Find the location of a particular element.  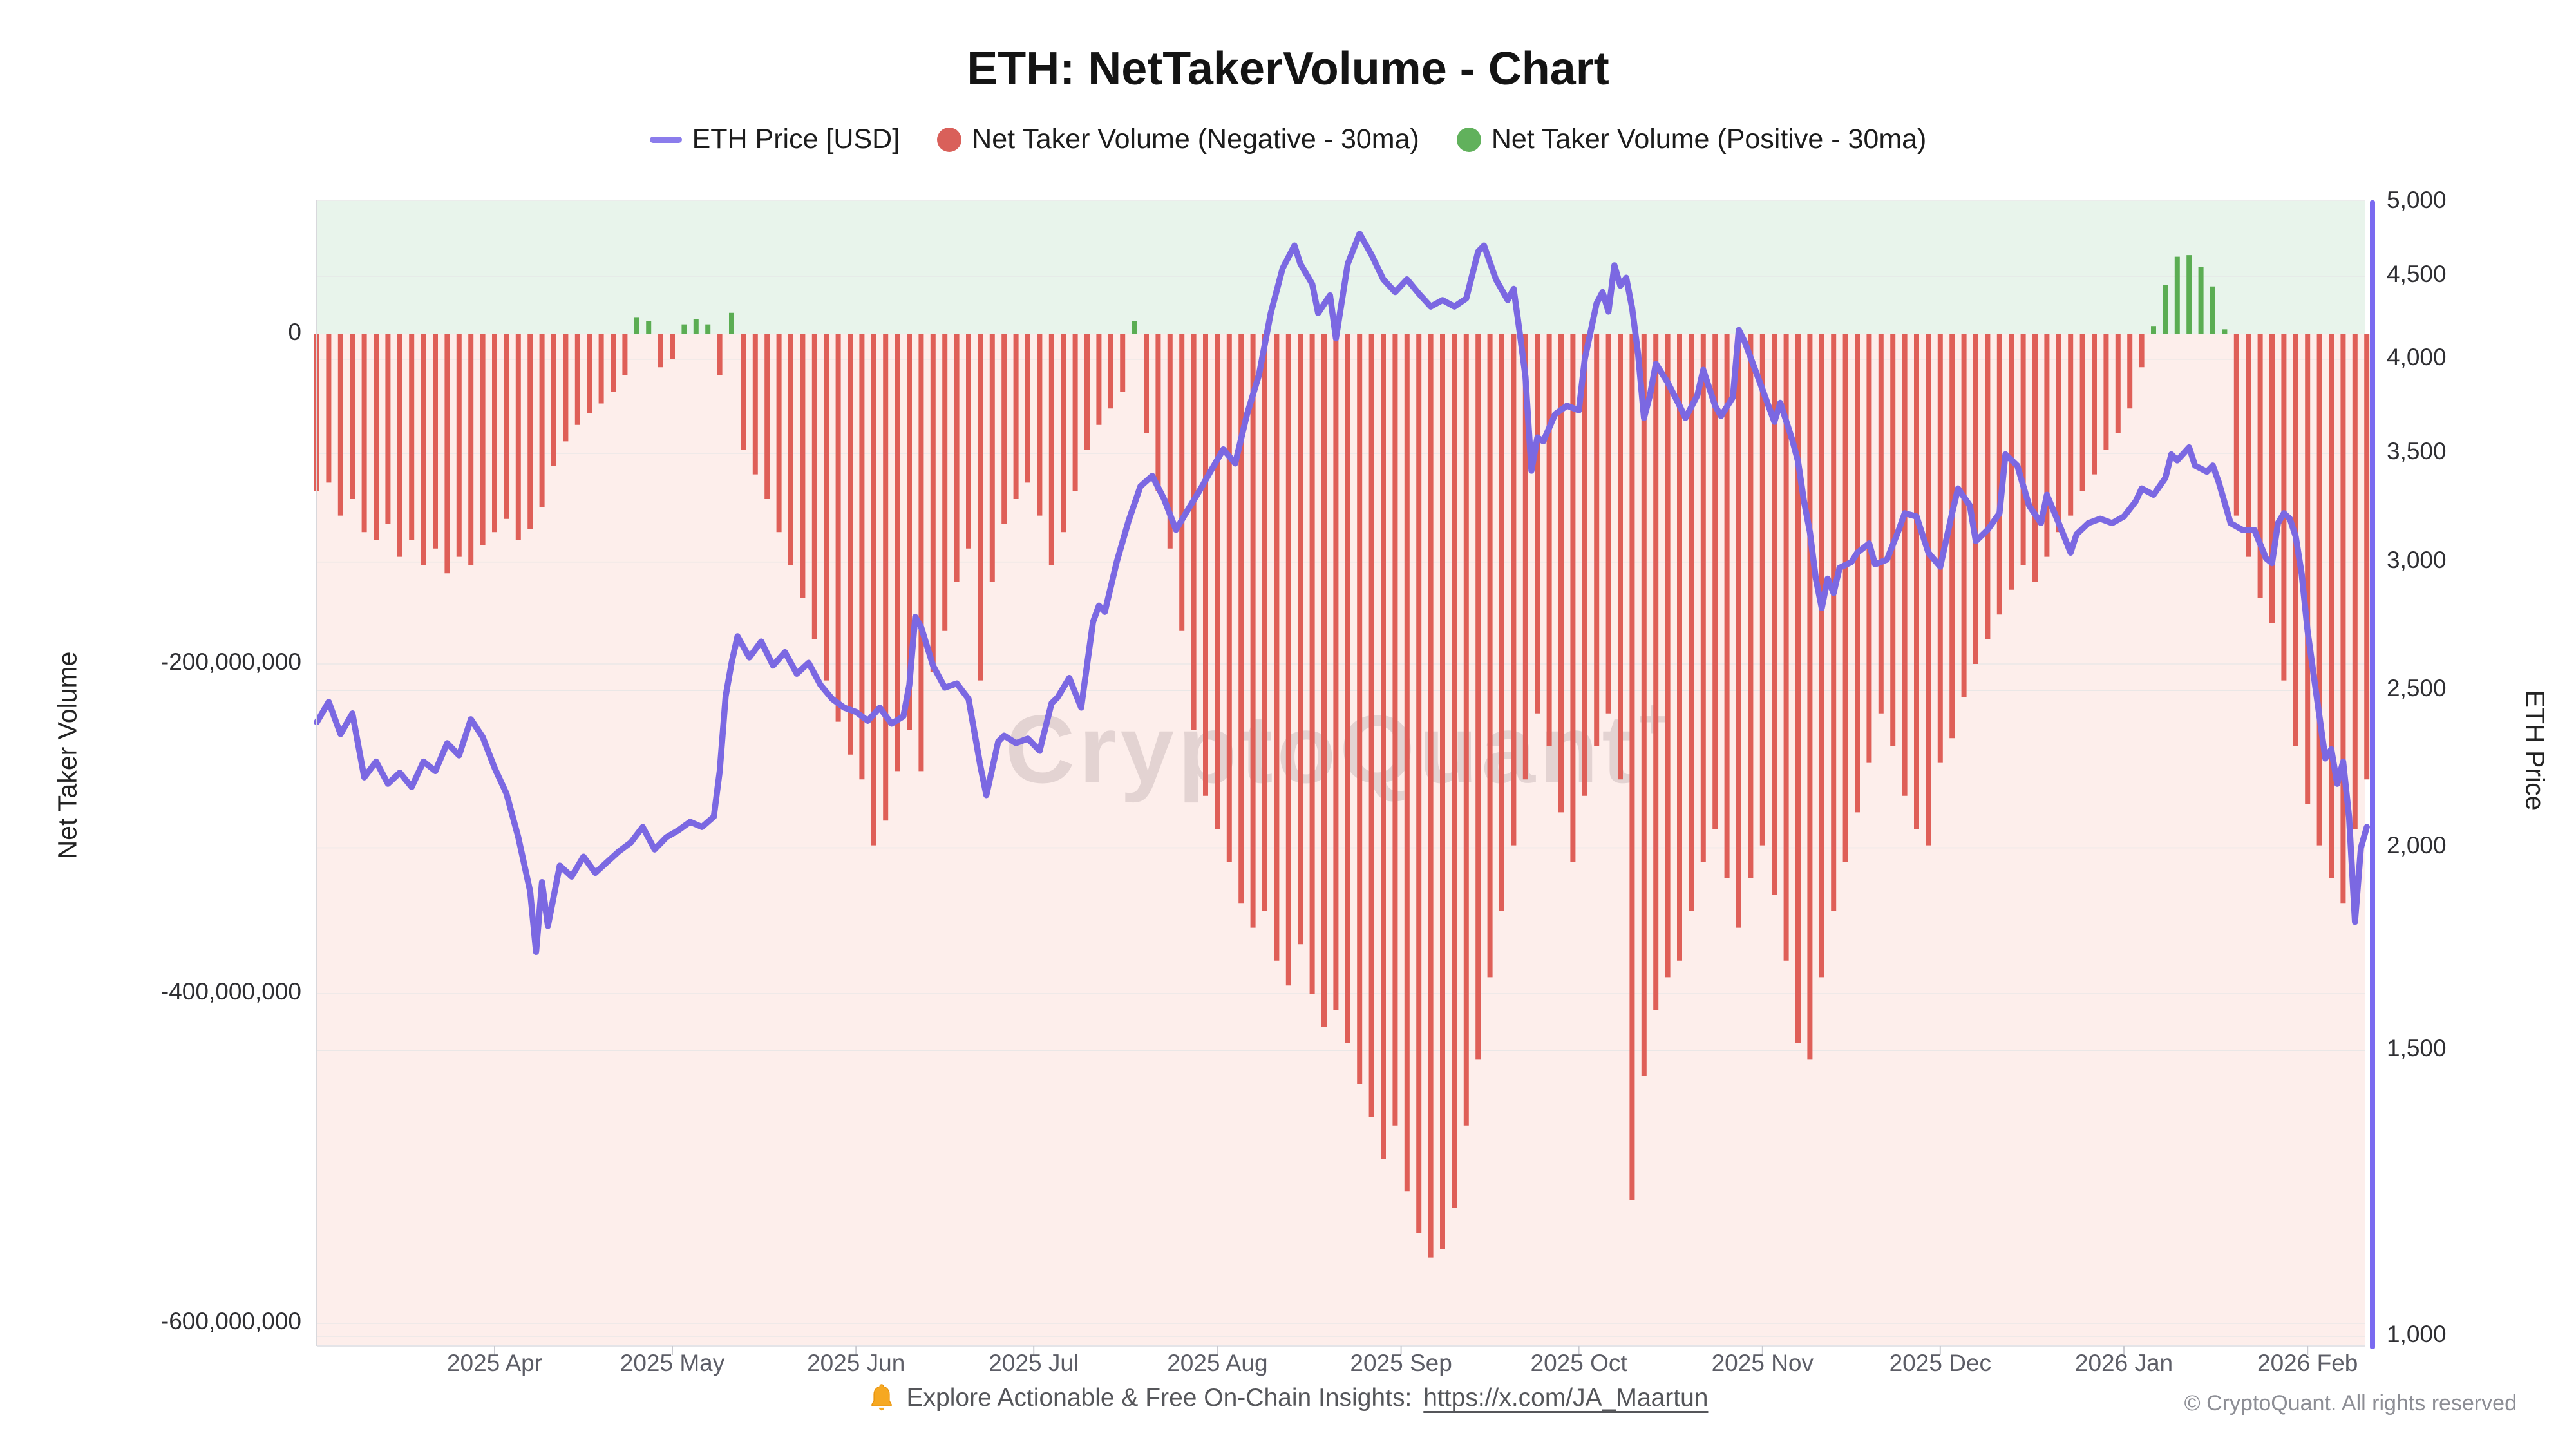

x-axis-label: 2025 May is located at coordinates (673, 1363).